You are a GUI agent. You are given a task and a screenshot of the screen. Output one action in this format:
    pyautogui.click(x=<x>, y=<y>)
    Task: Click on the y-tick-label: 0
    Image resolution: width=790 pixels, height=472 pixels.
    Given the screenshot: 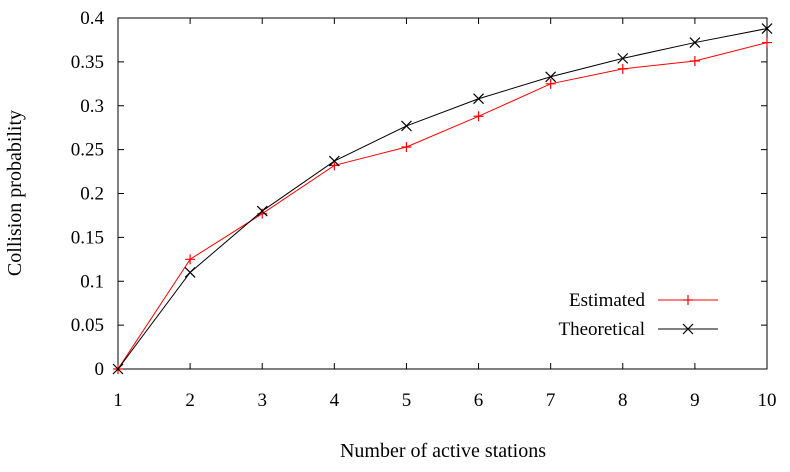 What is the action you would take?
    pyautogui.click(x=100, y=369)
    